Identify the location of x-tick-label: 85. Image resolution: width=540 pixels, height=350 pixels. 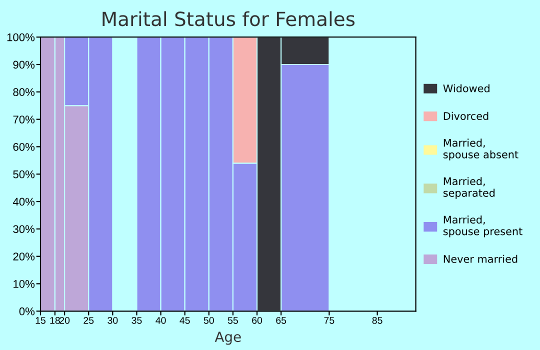
(377, 320).